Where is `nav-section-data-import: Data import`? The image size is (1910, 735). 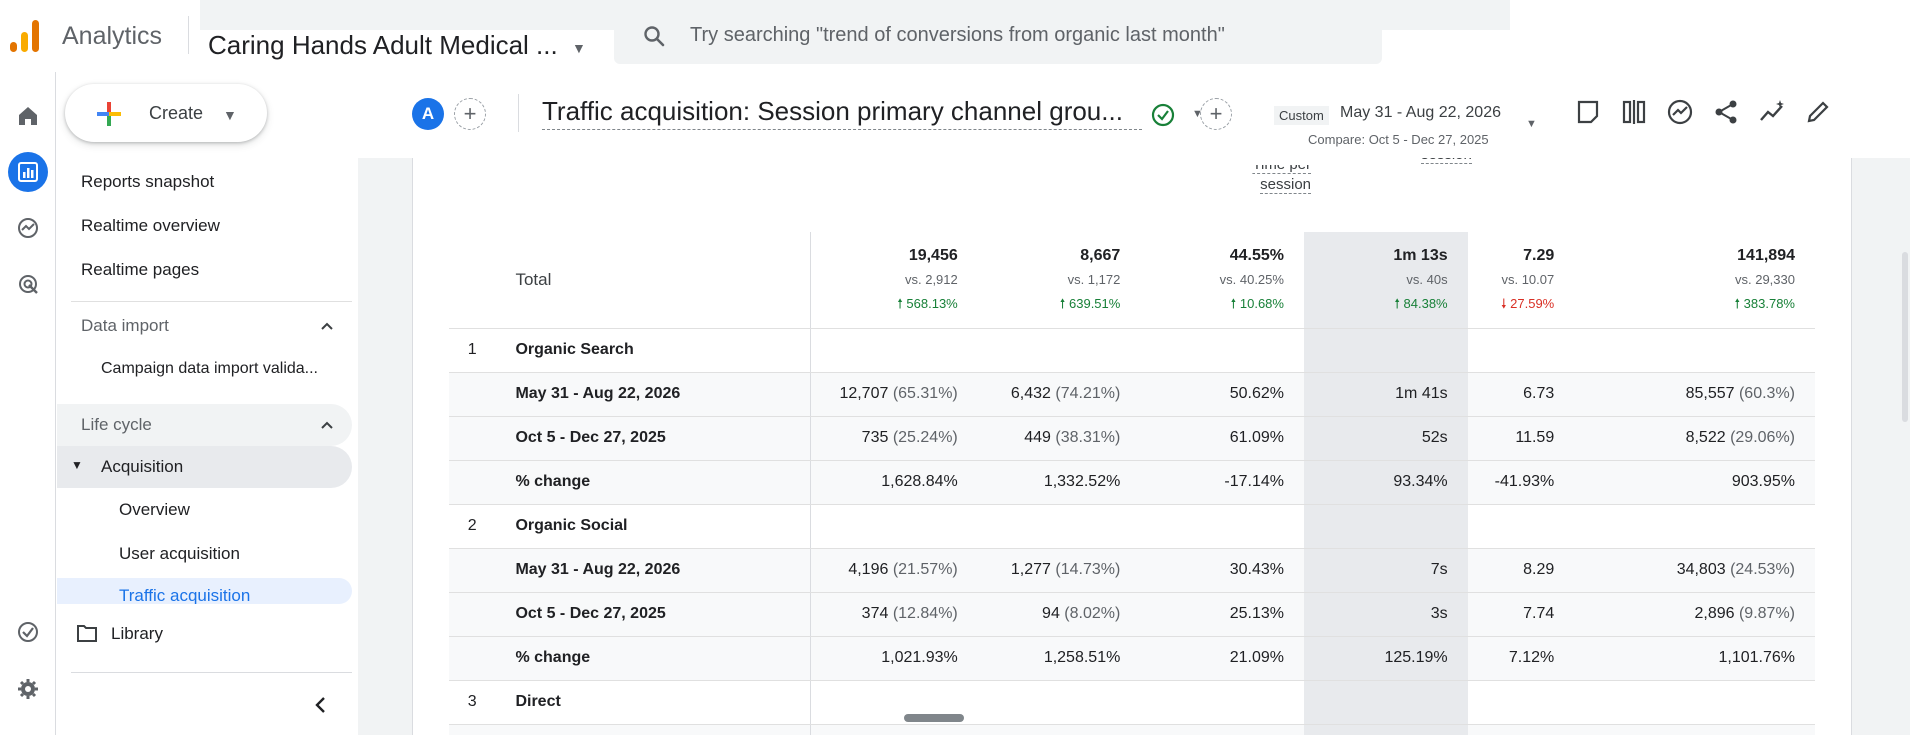
nav-section-data-import: Data import is located at coordinates (125, 325).